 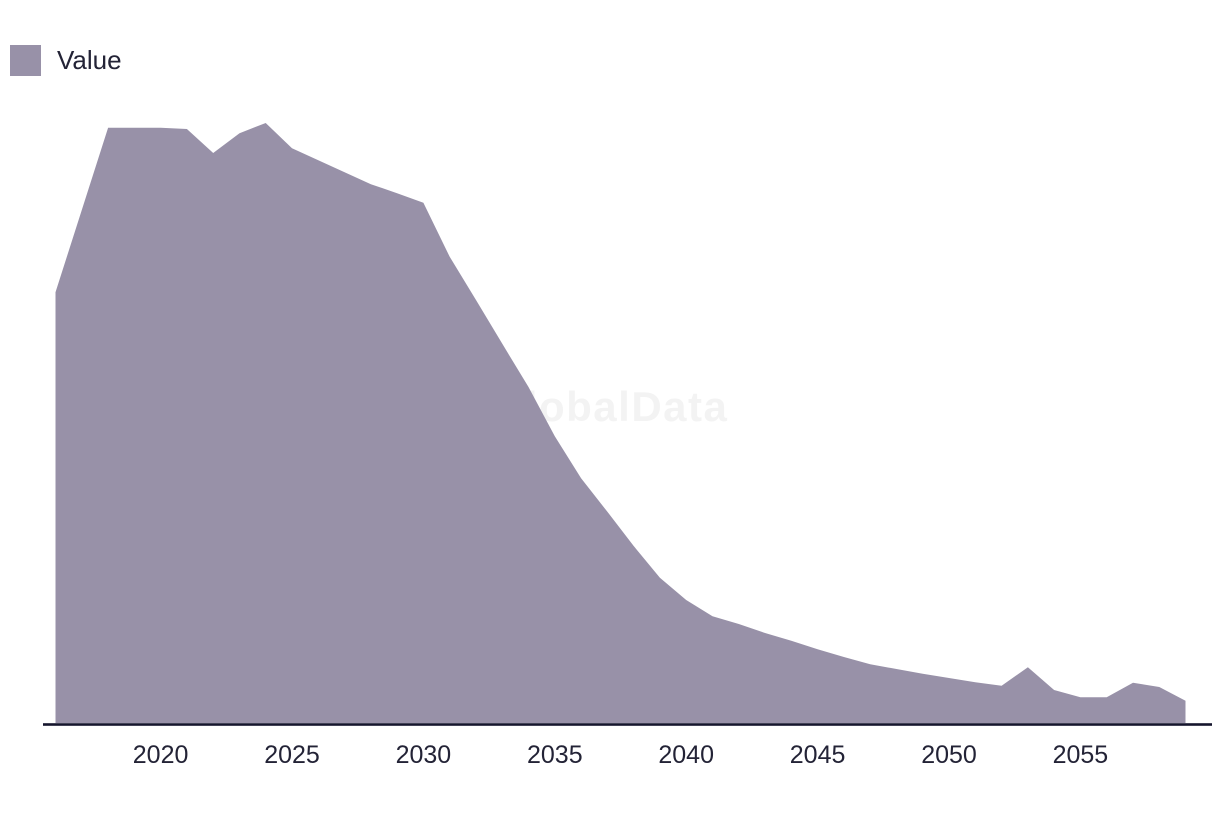 What do you see at coordinates (161, 755) in the screenshot?
I see `x-axis-label: 2020` at bounding box center [161, 755].